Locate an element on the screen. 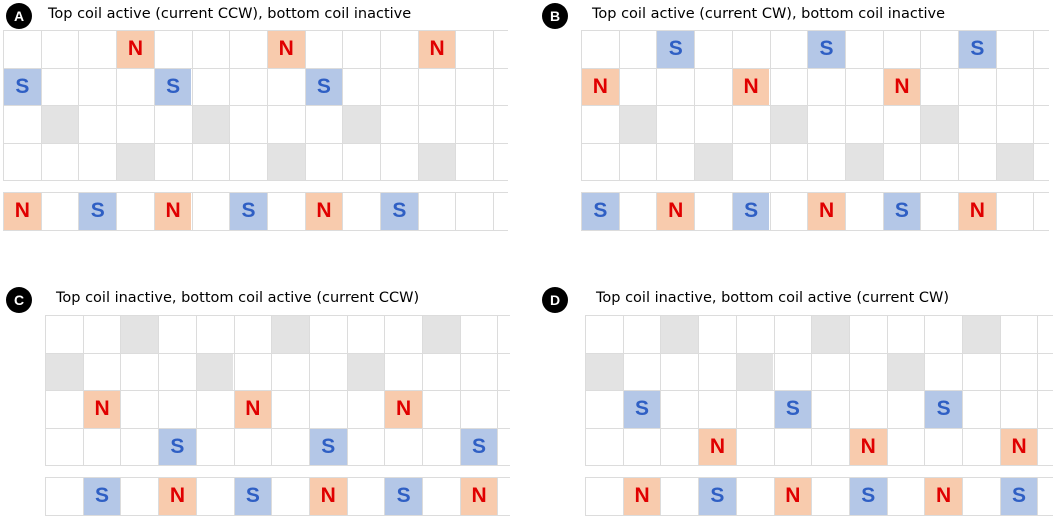 The width and height of the screenshot is (1054, 521). panel-badge: B is located at coordinates (555, 16).